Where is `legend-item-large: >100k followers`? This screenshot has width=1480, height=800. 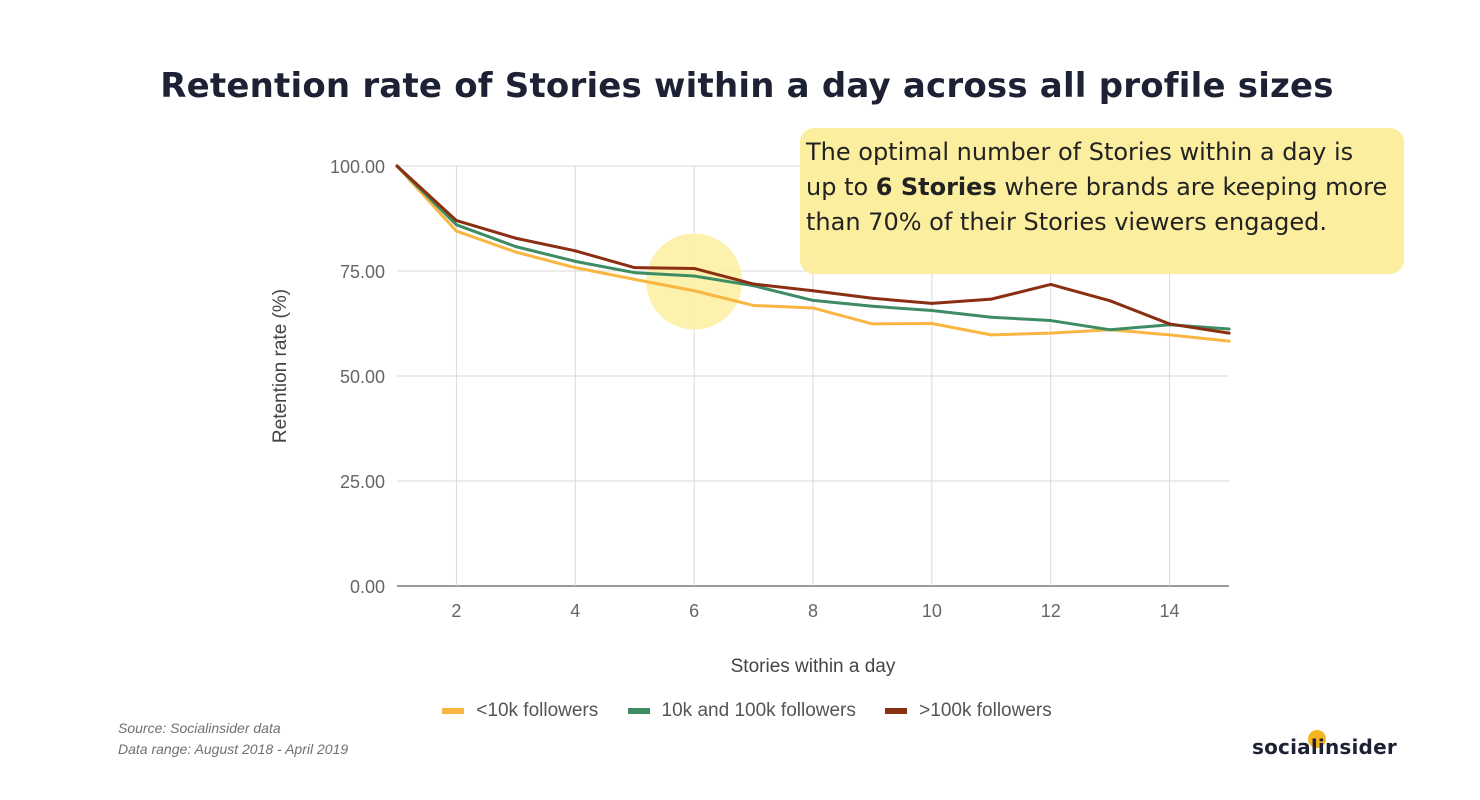 legend-item-large: >100k followers is located at coordinates (968, 711).